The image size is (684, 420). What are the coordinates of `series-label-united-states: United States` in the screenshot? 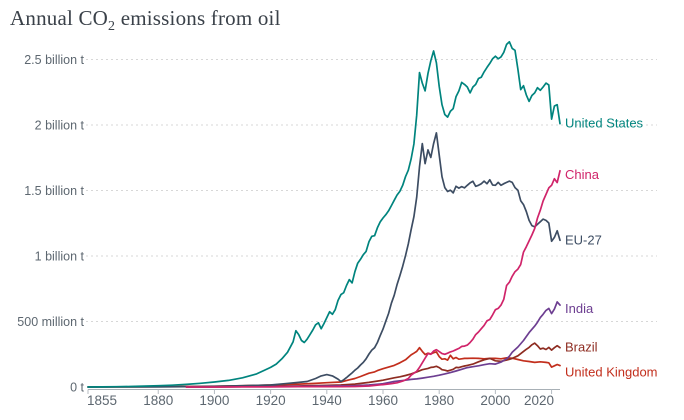 It's located at (604, 123).